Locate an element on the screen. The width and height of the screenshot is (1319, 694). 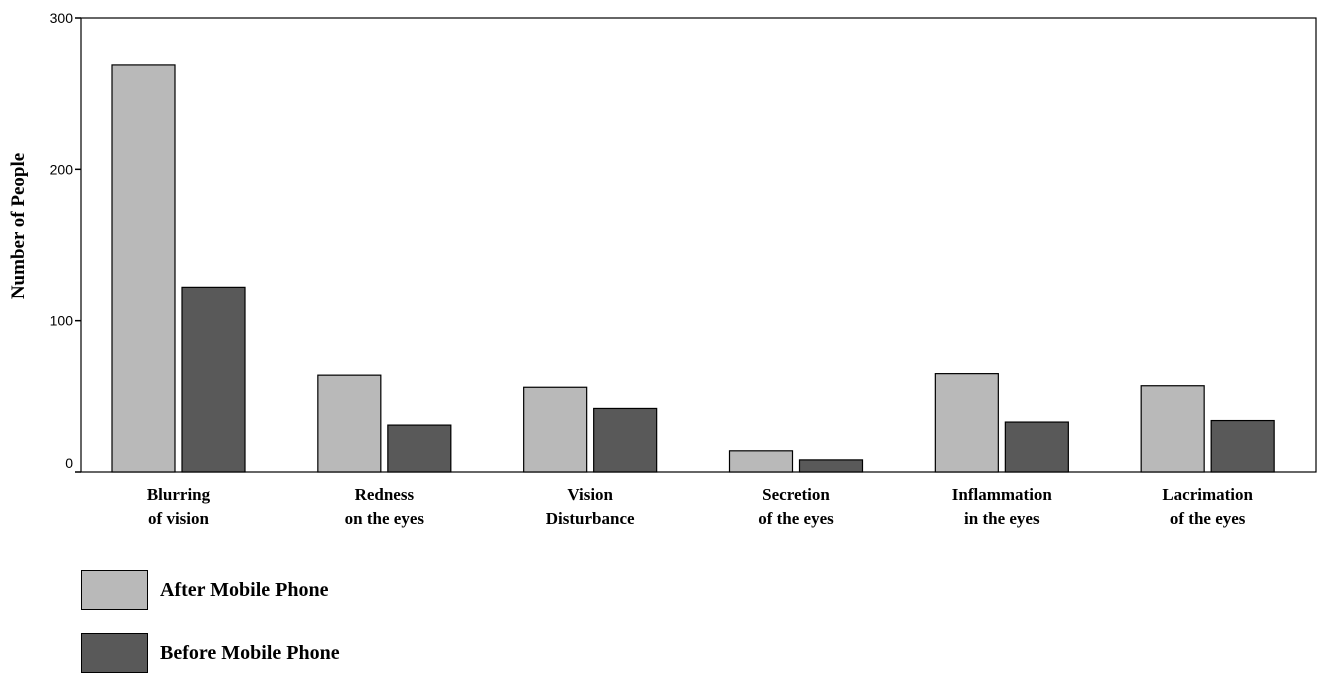
y-tick-label: 100 is located at coordinates (62, 321).